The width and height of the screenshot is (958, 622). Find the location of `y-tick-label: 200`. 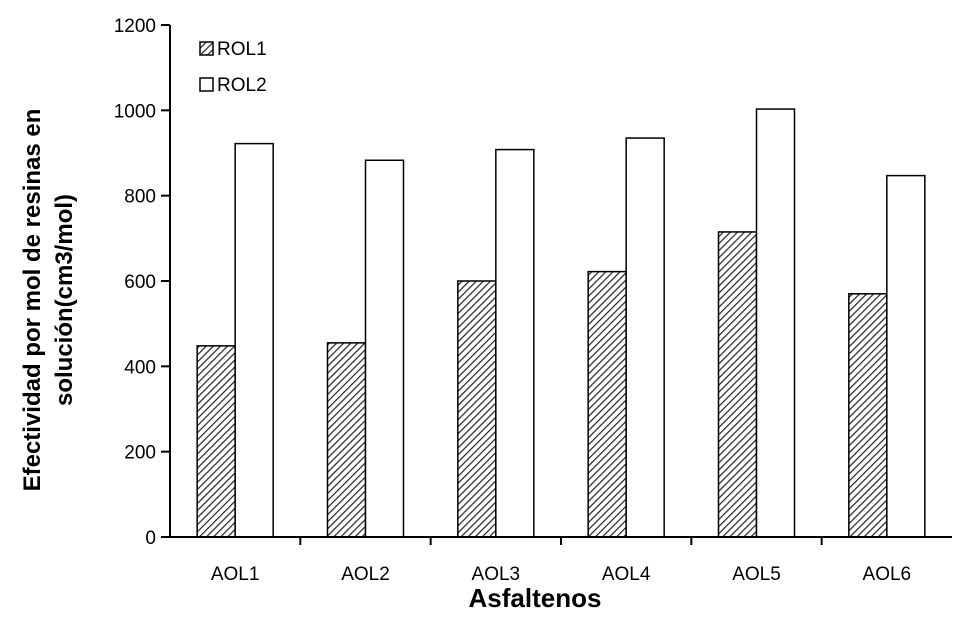

y-tick-label: 200 is located at coordinates (140, 453).